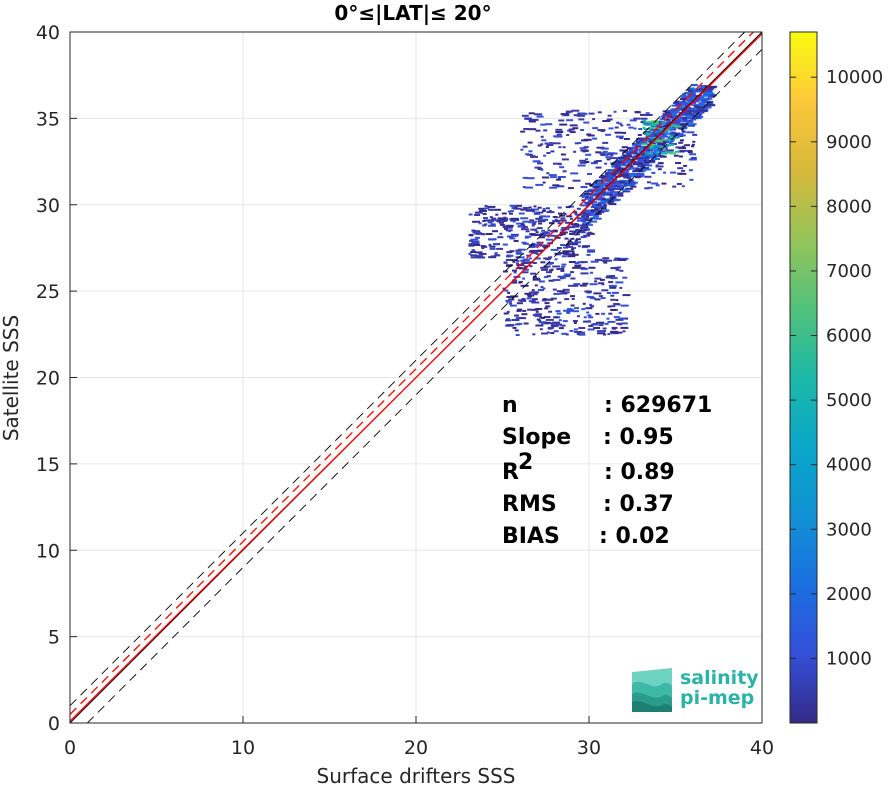  I want to click on stat-value: : 0.89, so click(639, 472).